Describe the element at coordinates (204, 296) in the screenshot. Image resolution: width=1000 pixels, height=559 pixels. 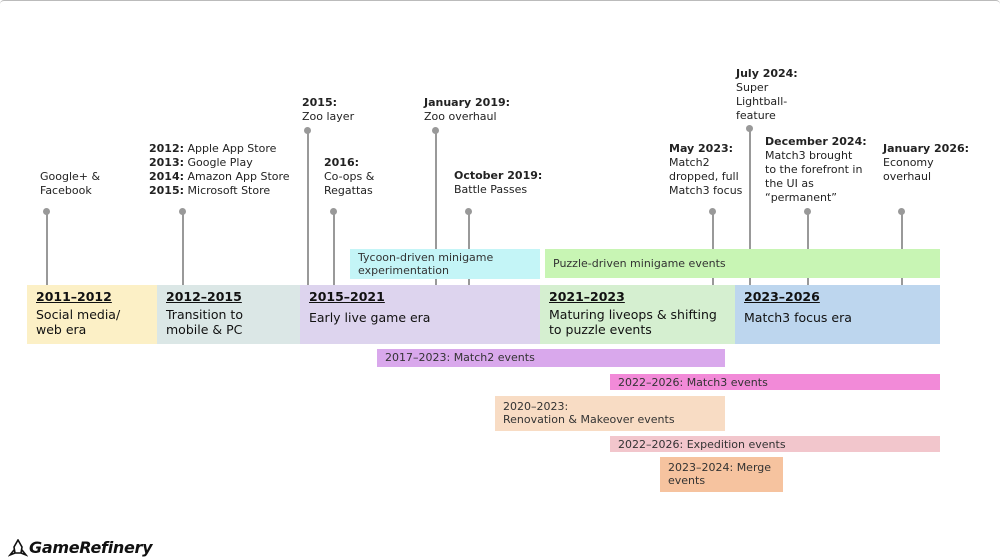
I see `era-years: 2012–2015` at that location.